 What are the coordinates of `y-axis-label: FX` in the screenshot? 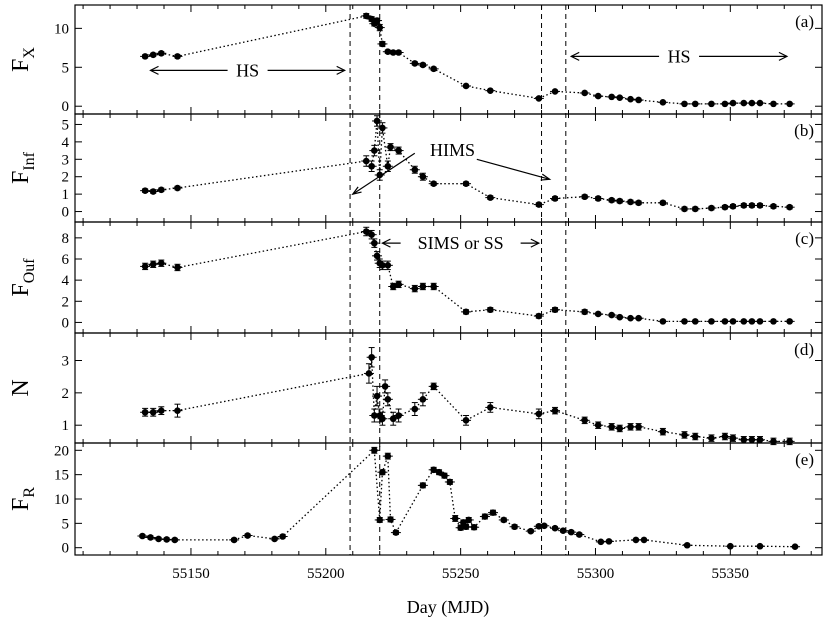 It's located at (23, 59).